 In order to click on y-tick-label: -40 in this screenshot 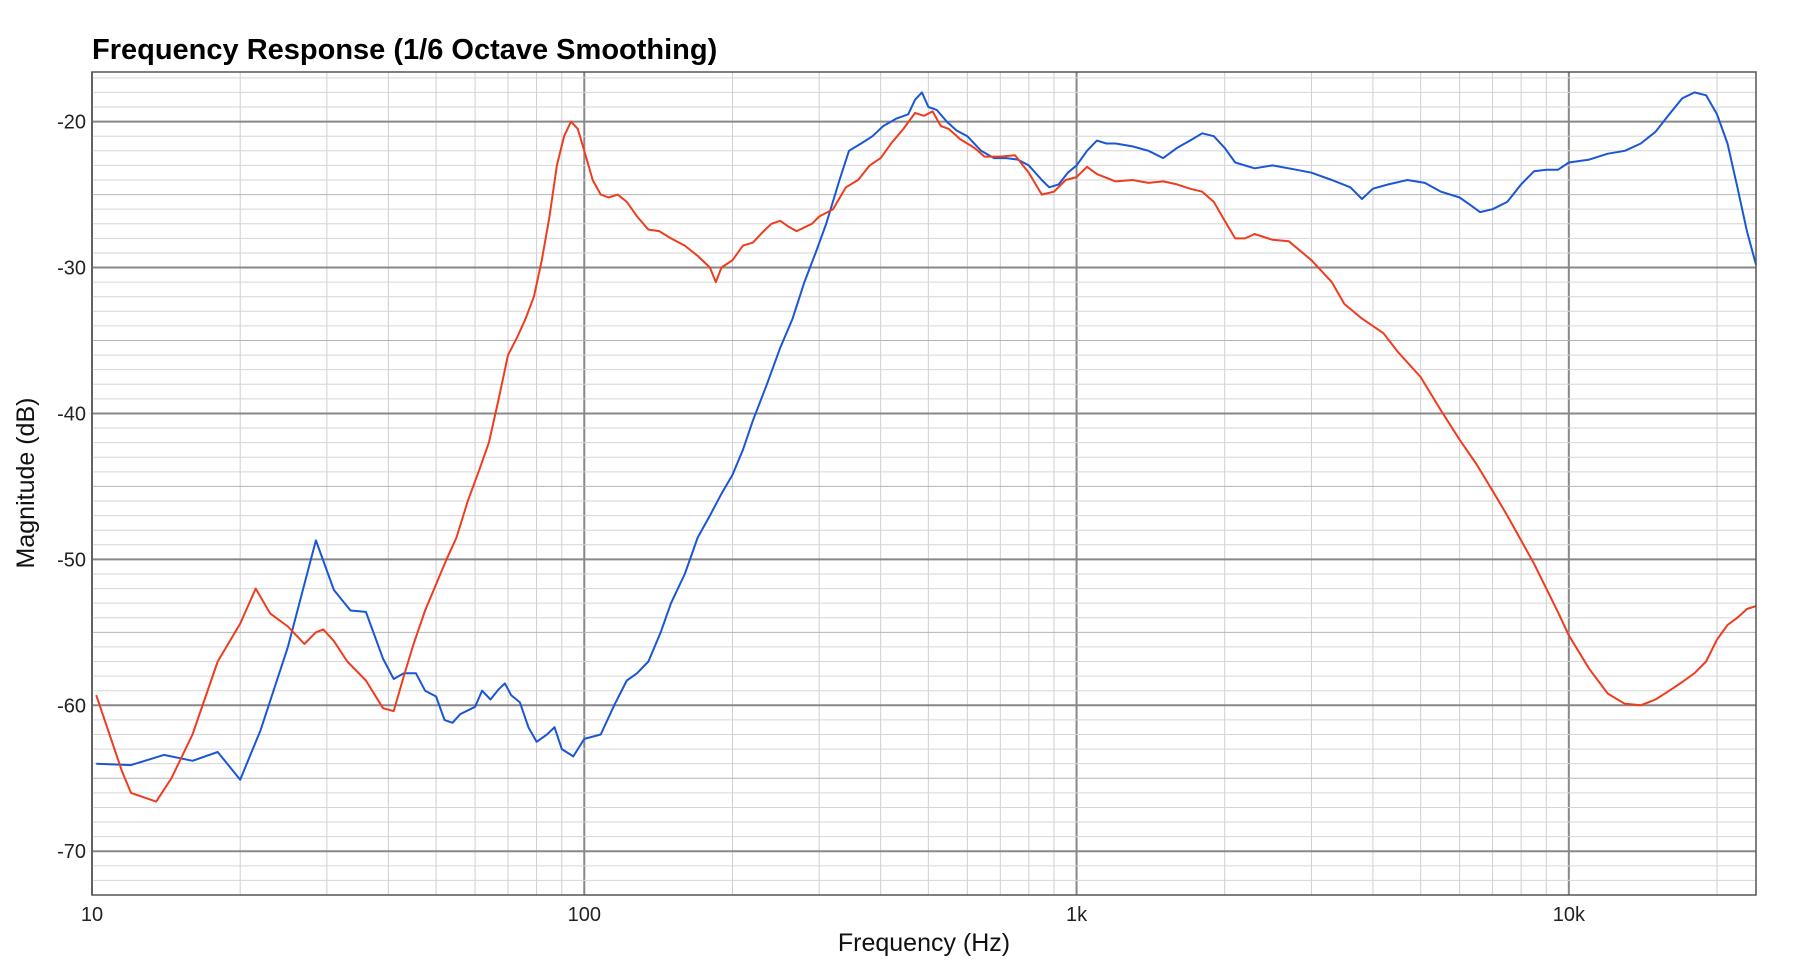, I will do `click(71, 414)`.